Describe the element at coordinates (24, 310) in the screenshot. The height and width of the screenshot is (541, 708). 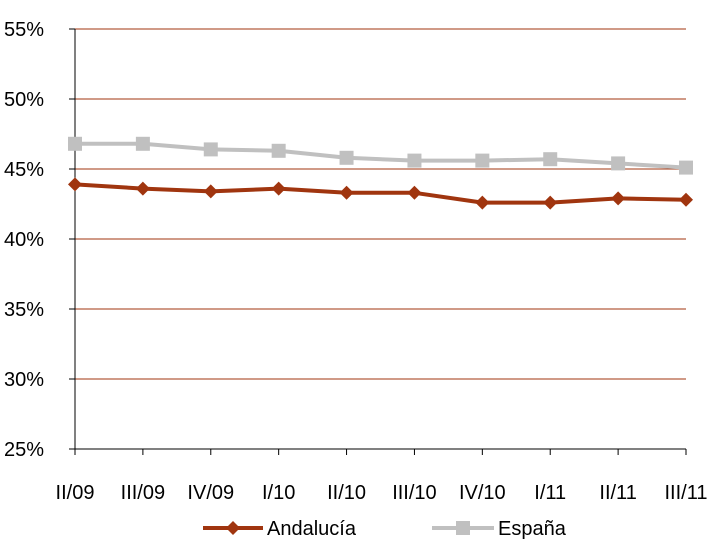
I see `y-tick-label: 35%` at that location.